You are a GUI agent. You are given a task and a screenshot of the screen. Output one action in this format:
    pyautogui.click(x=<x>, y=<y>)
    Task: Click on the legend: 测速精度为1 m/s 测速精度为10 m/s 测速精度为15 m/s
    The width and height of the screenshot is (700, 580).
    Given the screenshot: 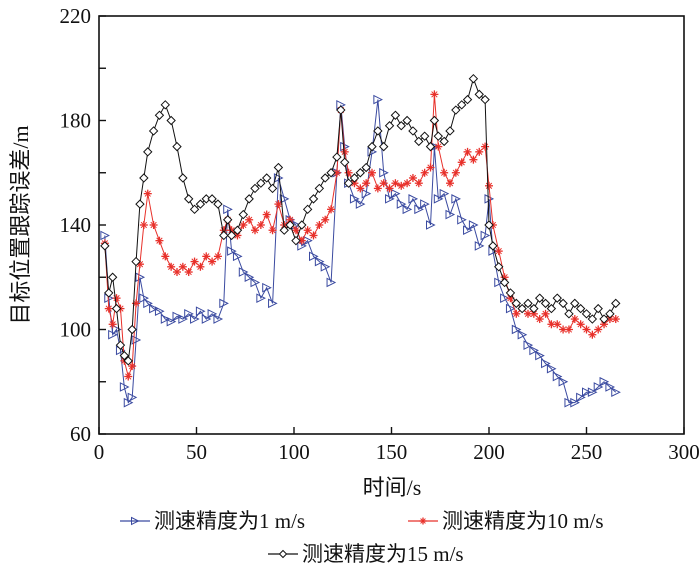 What is the action you would take?
    pyautogui.click(x=362, y=537)
    